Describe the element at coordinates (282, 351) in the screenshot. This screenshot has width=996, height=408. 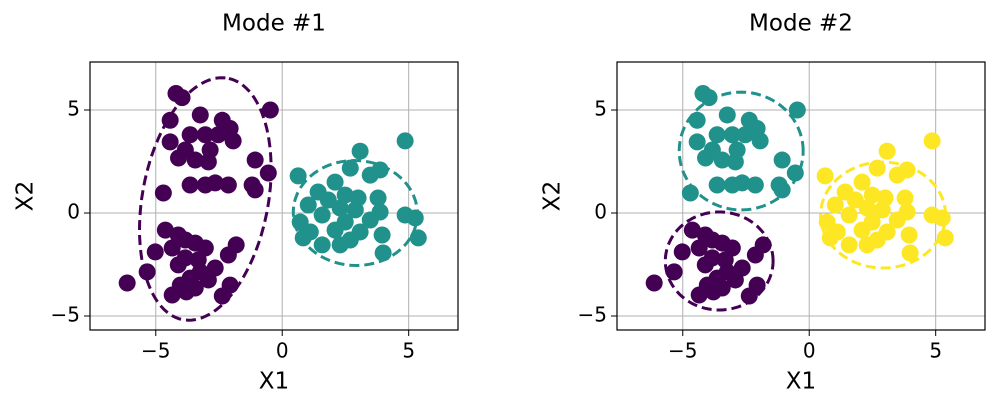
I see `x-tick-label: 0` at that location.